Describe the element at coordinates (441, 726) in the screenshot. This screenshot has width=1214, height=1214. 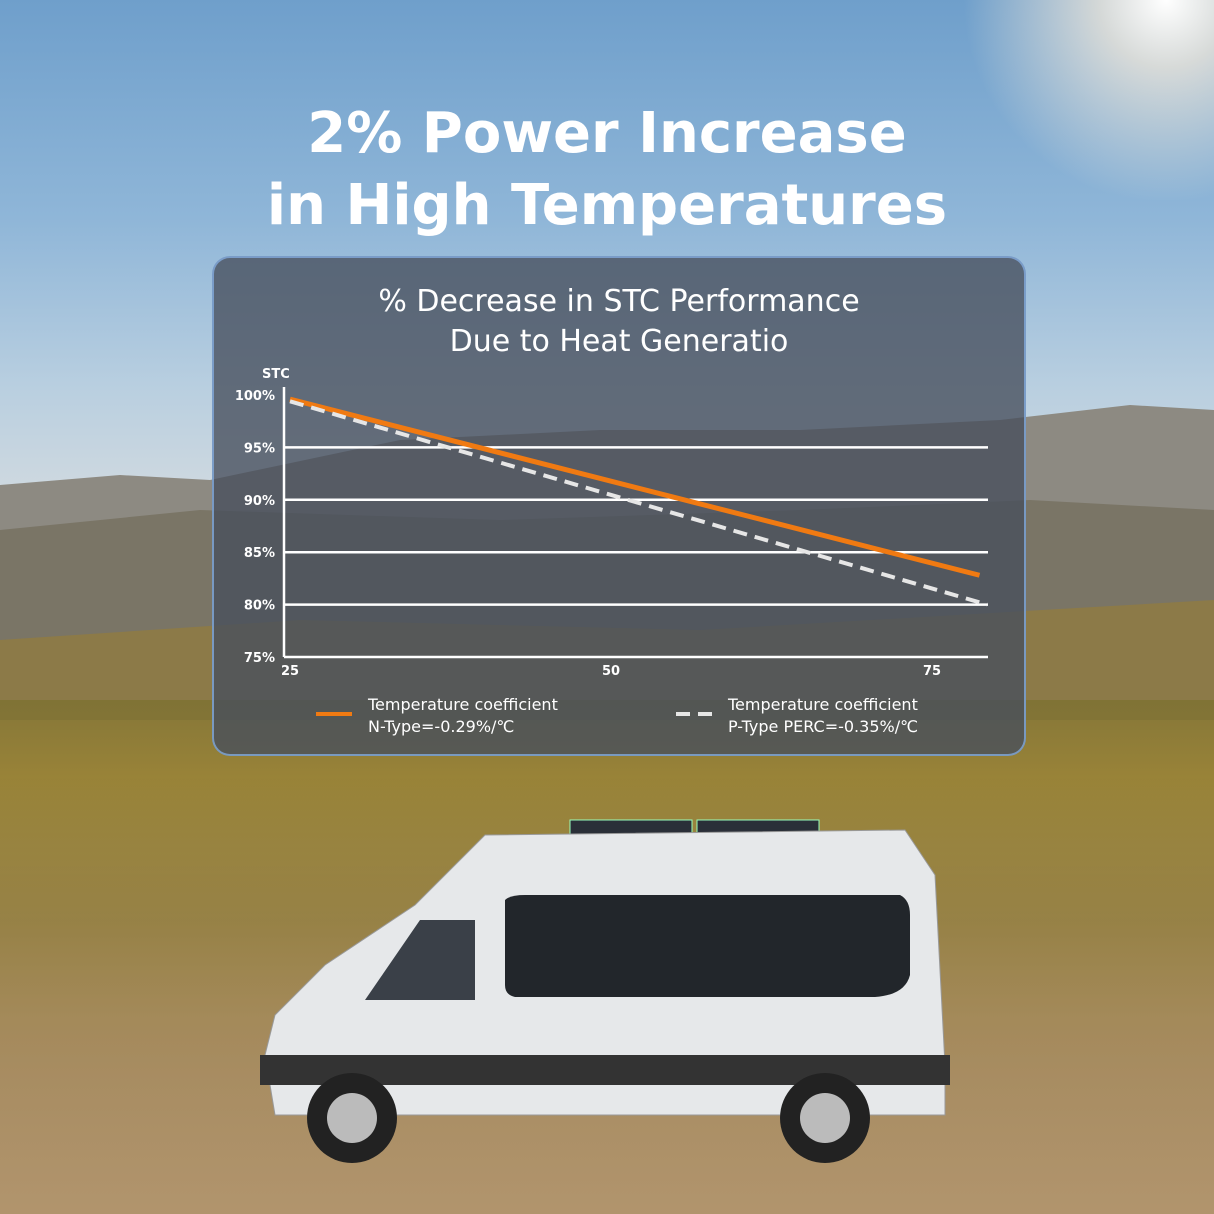
I see `legend-label: N-Type=-0.29%/℃` at that location.